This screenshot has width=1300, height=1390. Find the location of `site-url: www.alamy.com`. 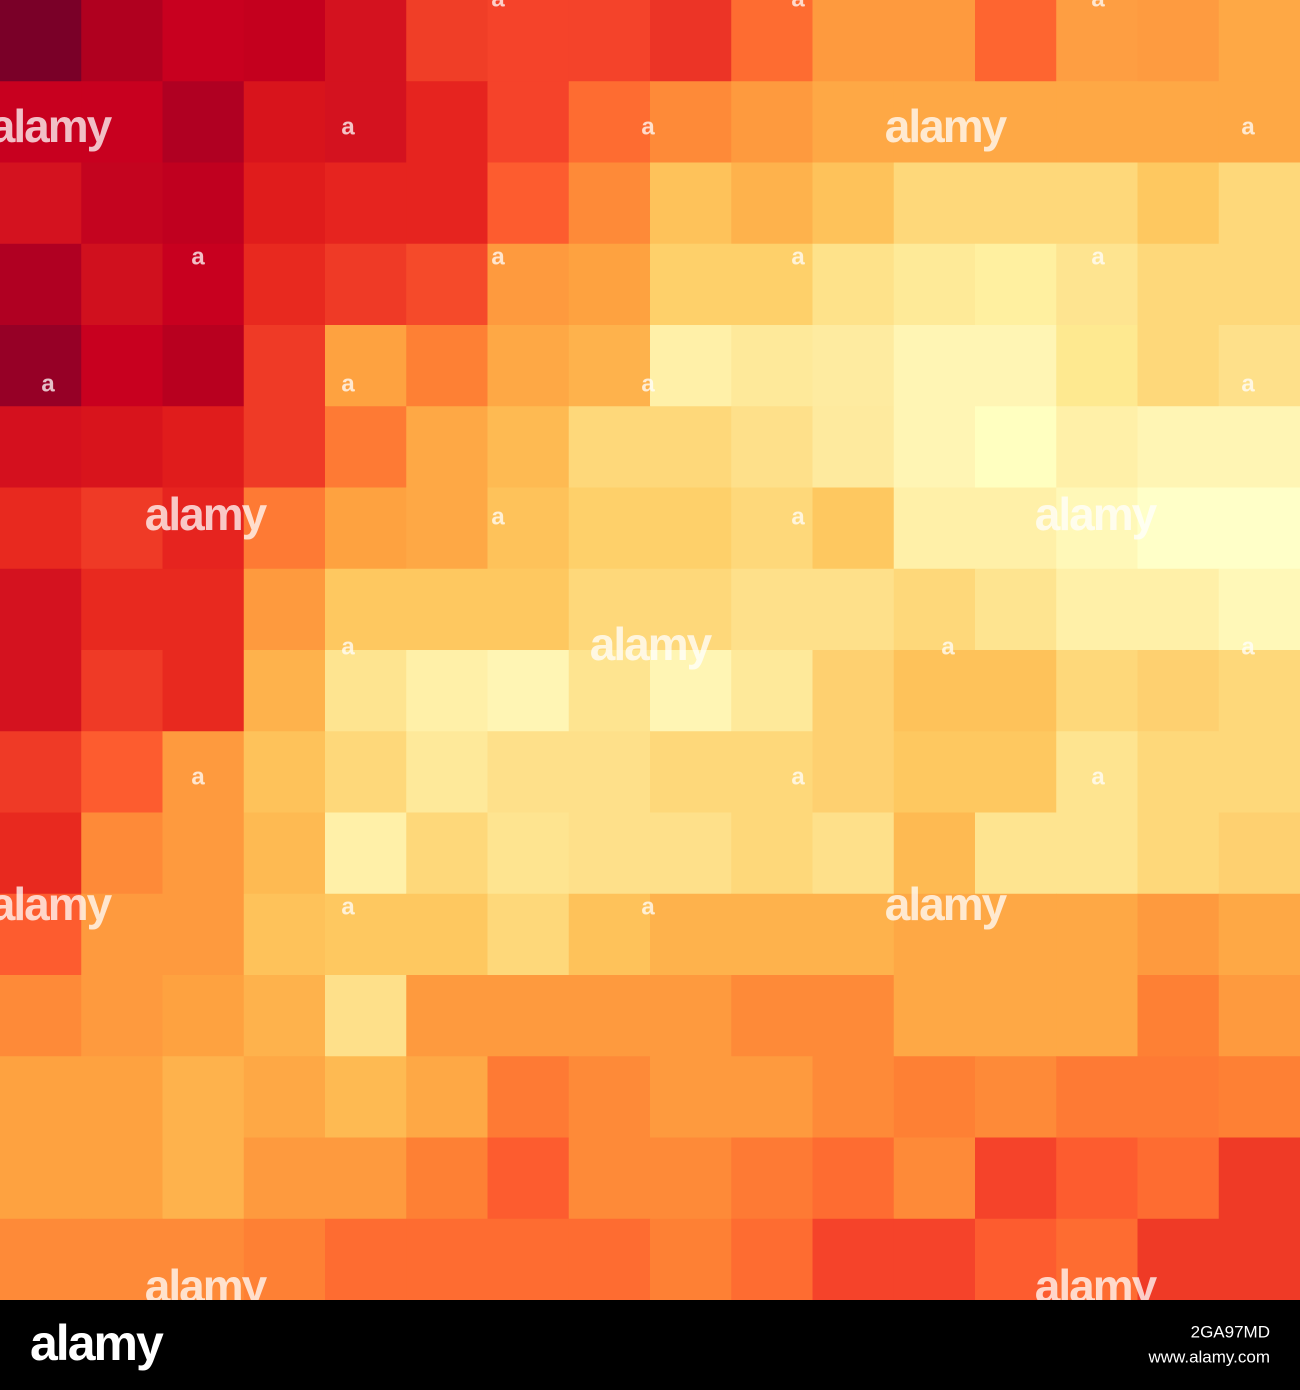

site-url: www.alamy.com is located at coordinates (1208, 1356).